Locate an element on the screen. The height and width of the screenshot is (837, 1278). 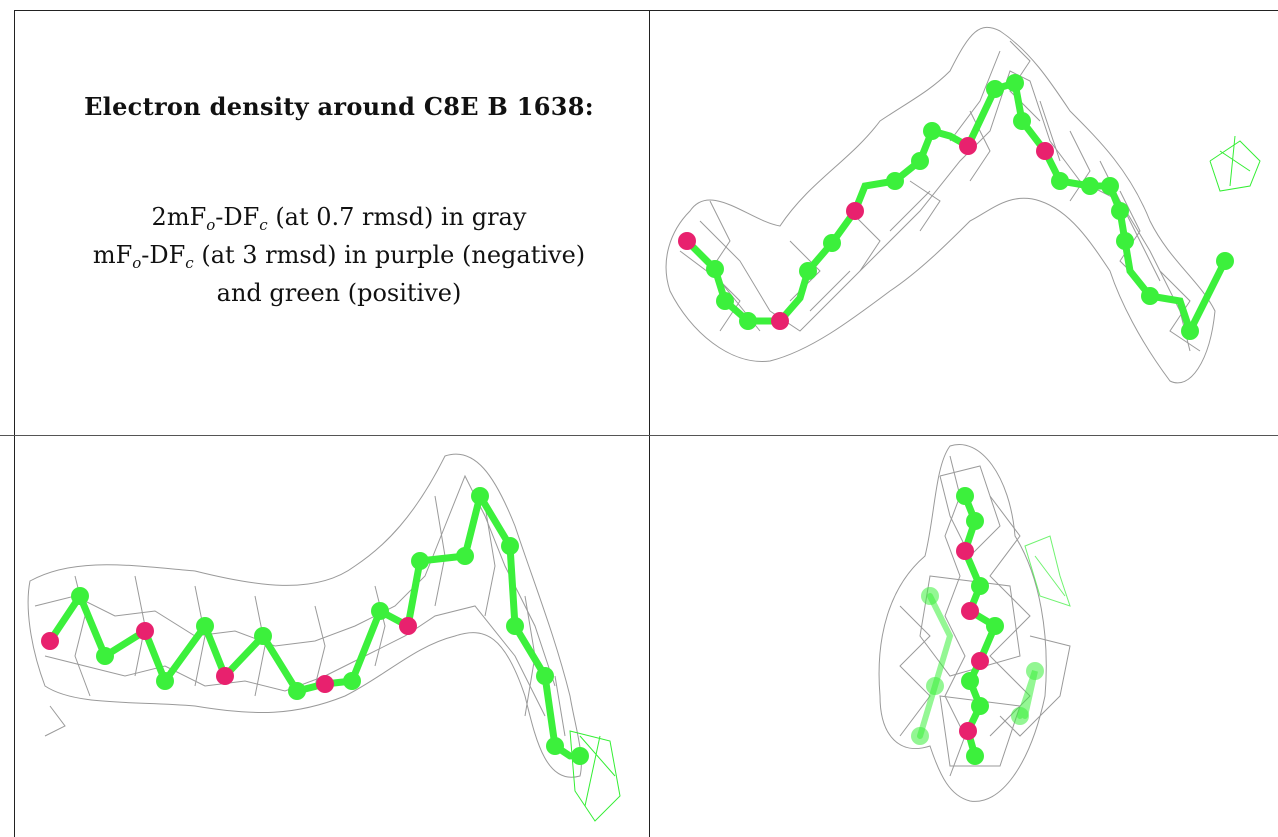
caption-line-1: 2mFo-DFc (at 0.7 rmsd) in gray is located at coordinates (339, 218).